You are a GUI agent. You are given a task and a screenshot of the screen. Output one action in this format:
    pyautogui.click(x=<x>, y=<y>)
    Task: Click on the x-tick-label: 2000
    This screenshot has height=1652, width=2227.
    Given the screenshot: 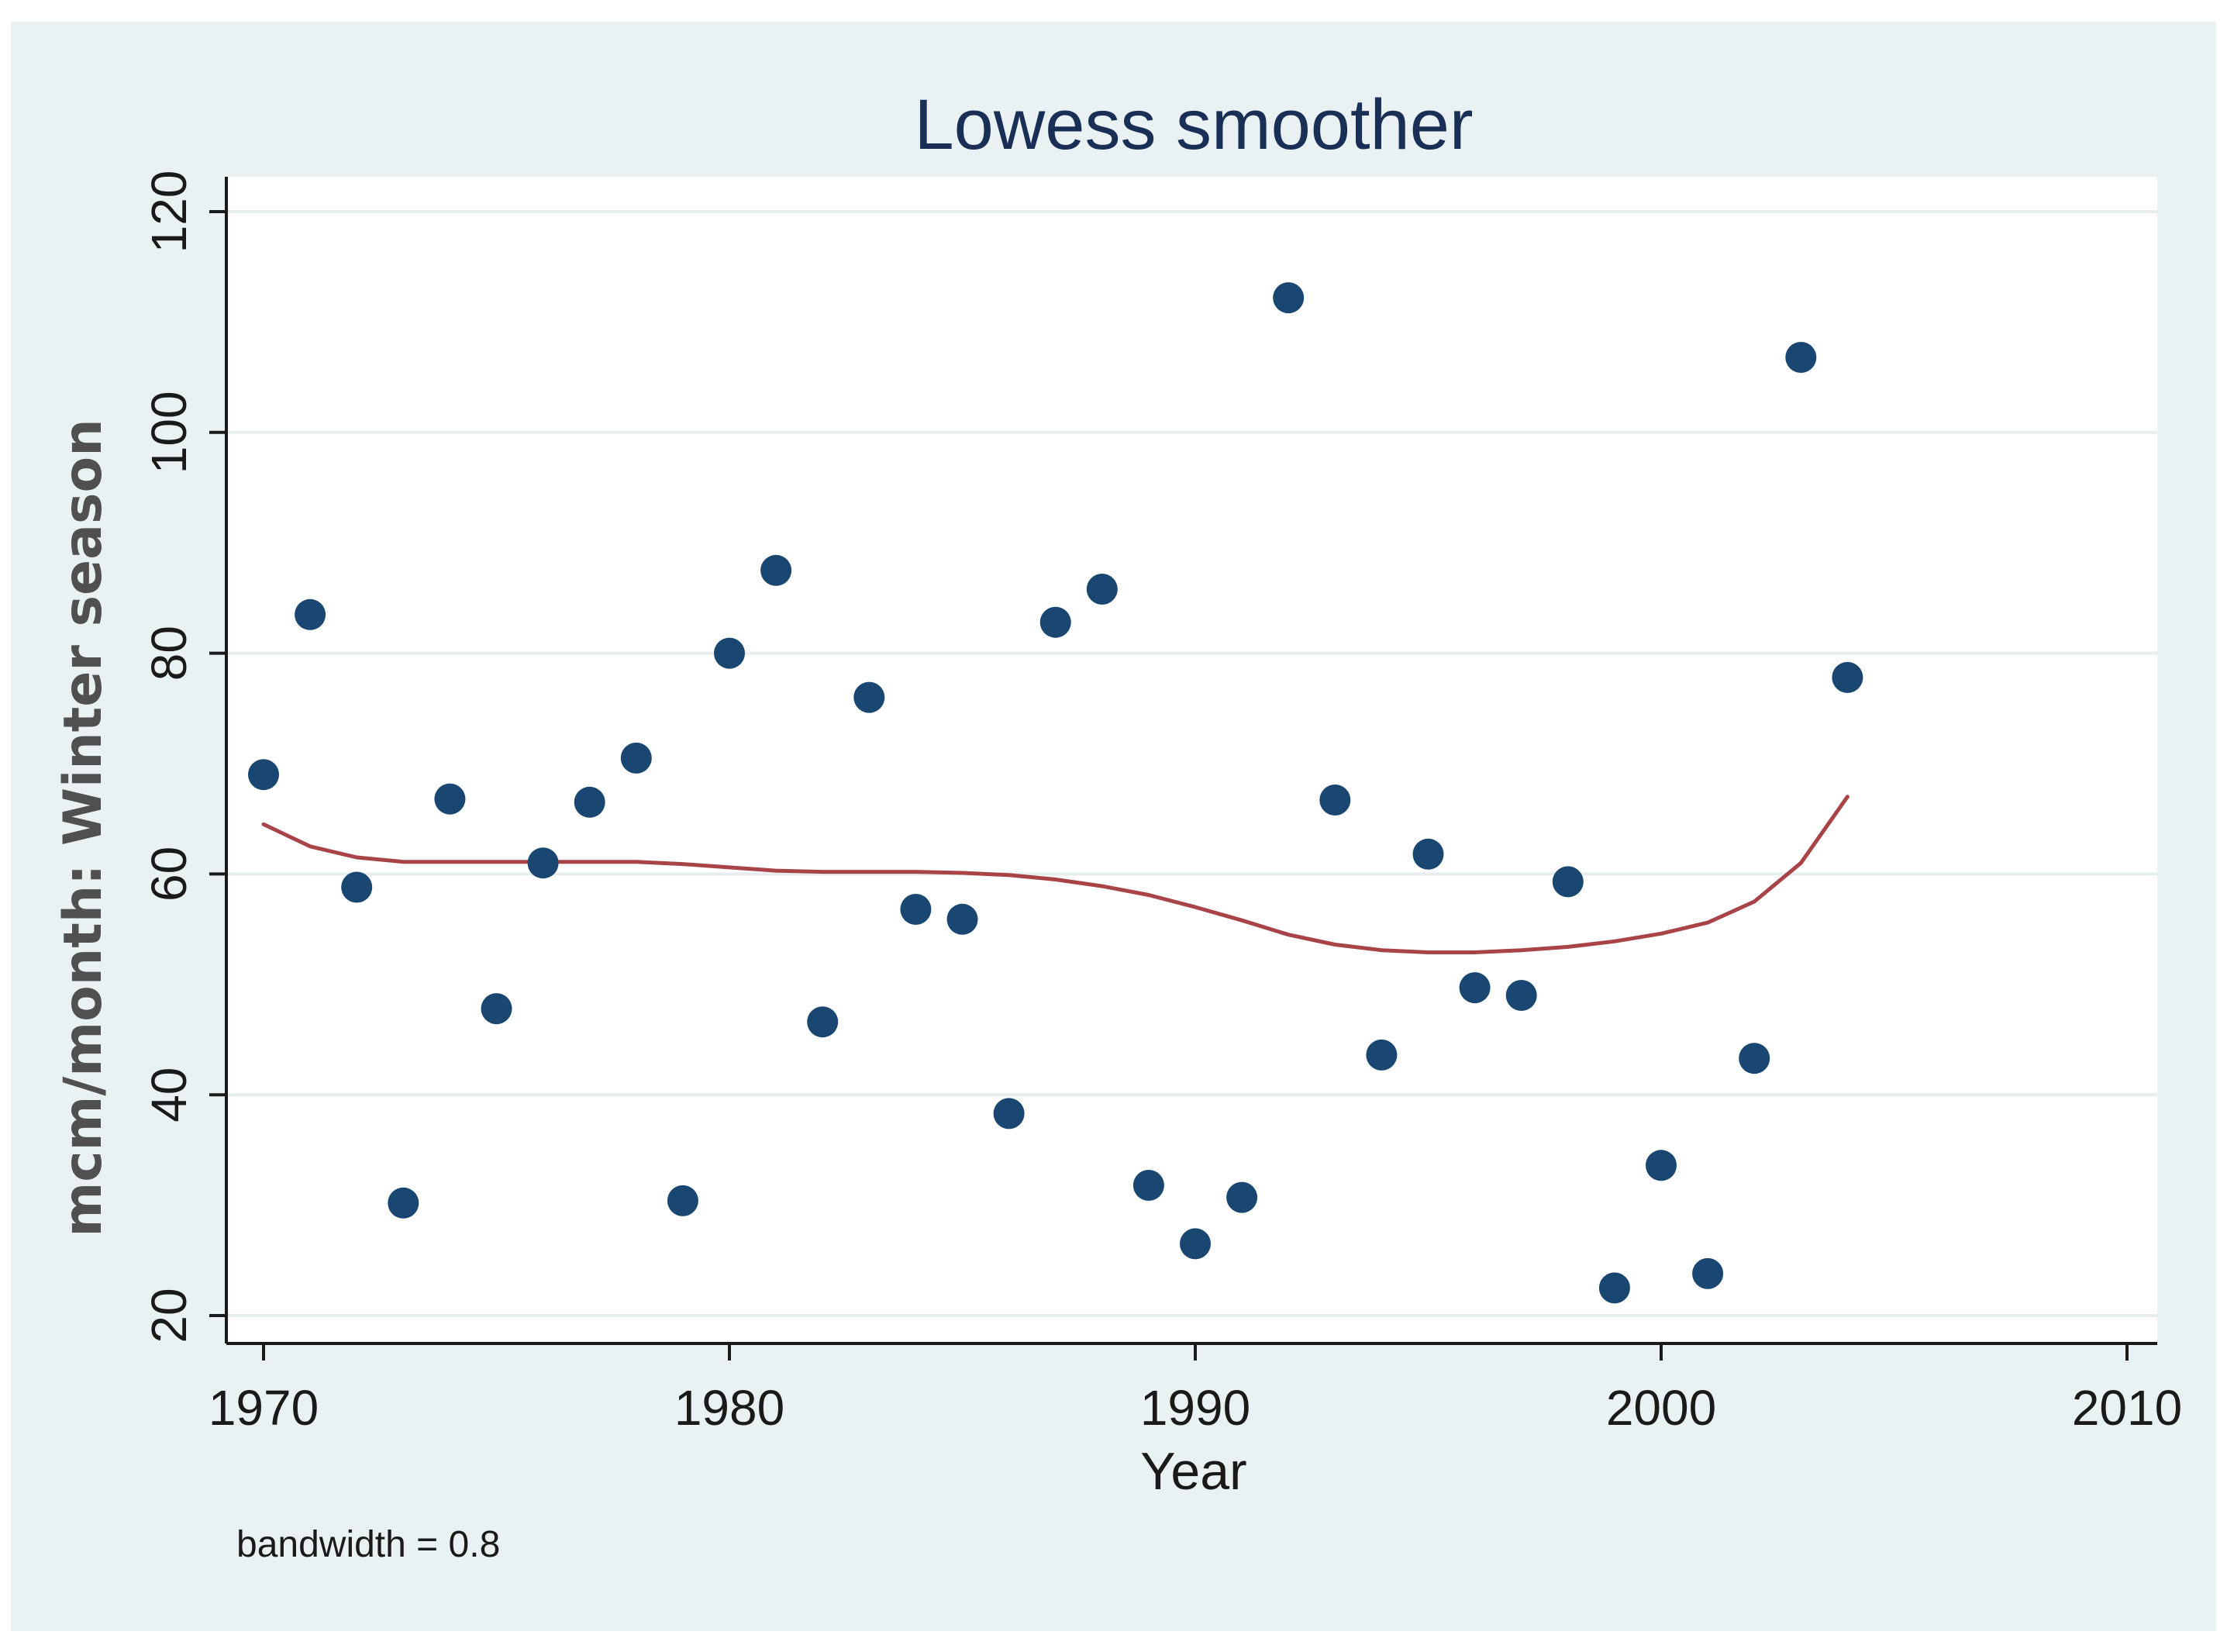 What is the action you would take?
    pyautogui.click(x=1661, y=1408)
    